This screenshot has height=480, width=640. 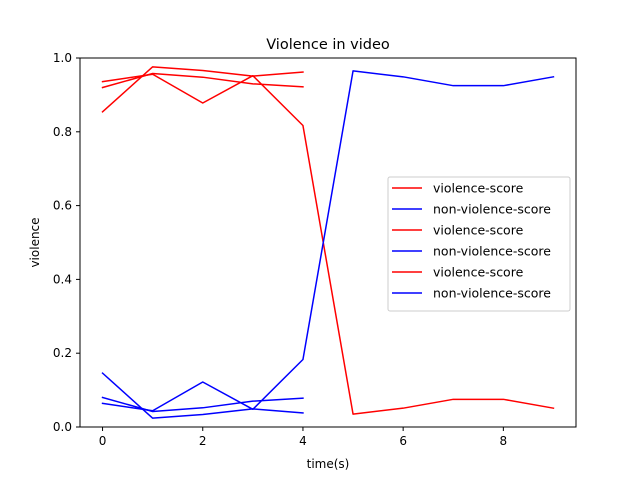 I want to click on x-tick-label: 0, so click(x=103, y=441).